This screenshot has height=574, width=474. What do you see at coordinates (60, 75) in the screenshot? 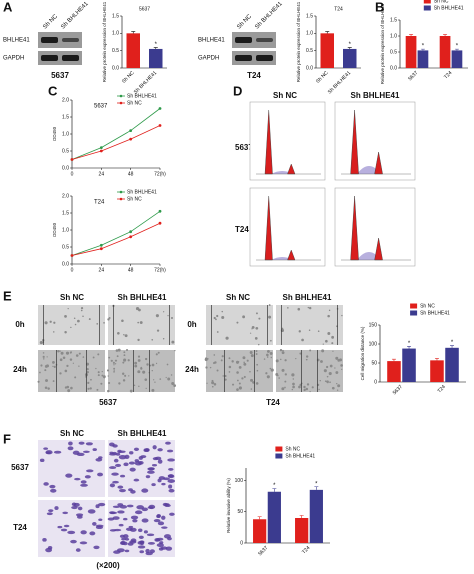
I see `cell-line: 5637` at bounding box center [60, 75].